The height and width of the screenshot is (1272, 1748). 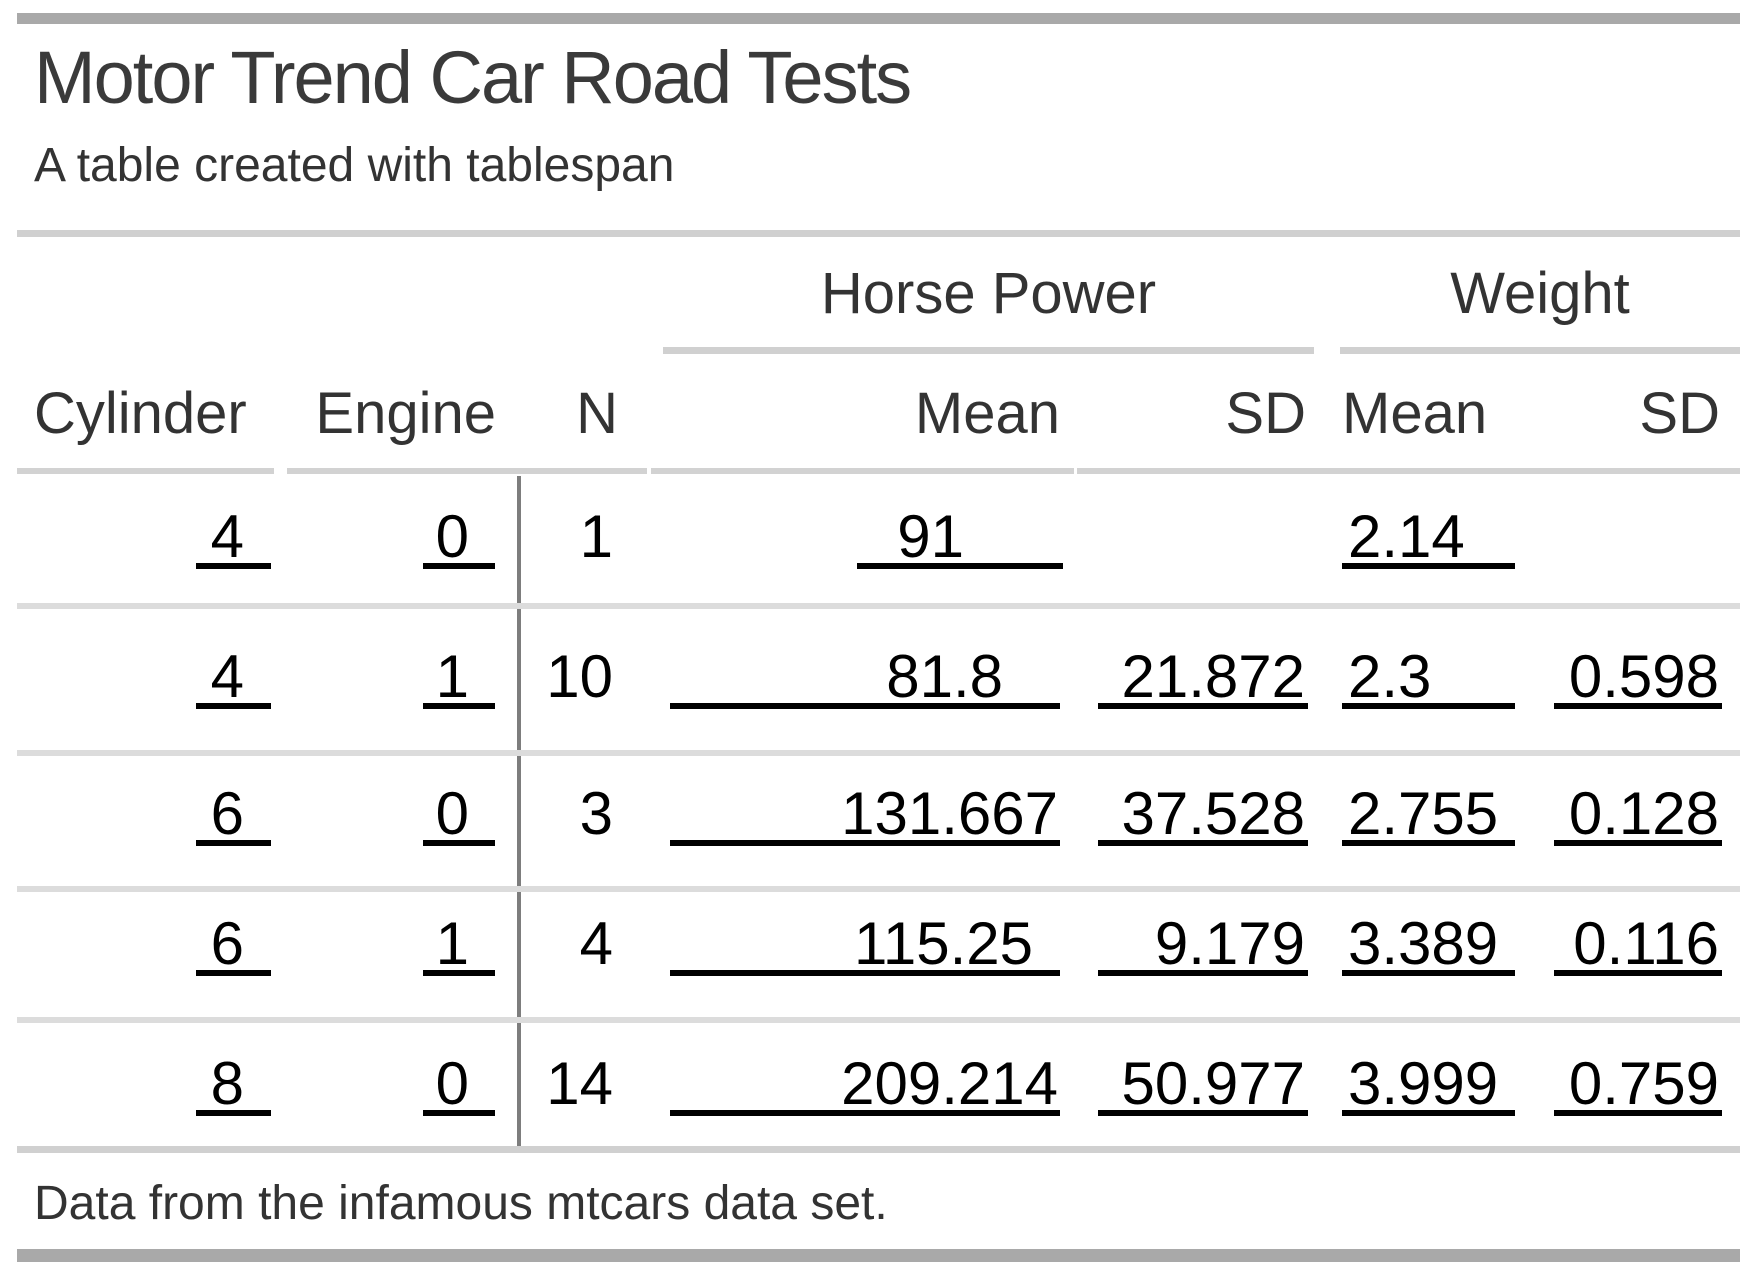 What do you see at coordinates (461, 1203) in the screenshot?
I see `table-footnote: Data from the infamous mtcars data set.` at bounding box center [461, 1203].